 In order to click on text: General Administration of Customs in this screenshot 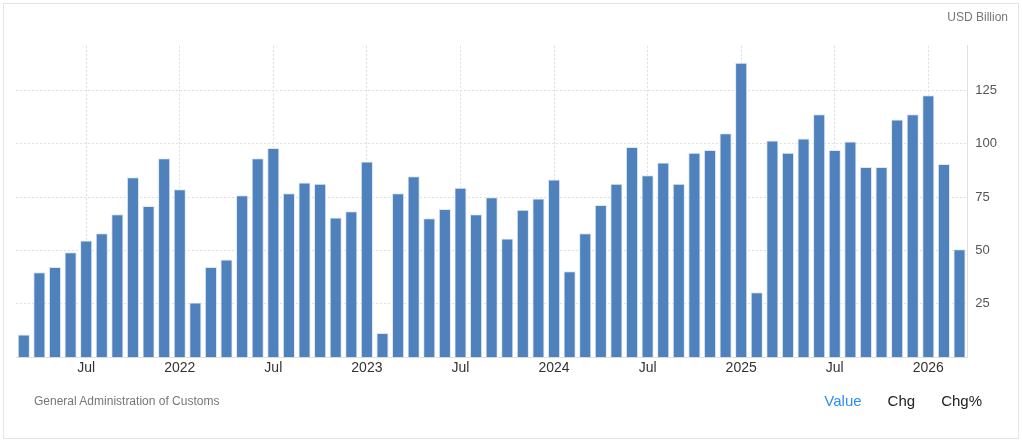, I will do `click(127, 401)`.